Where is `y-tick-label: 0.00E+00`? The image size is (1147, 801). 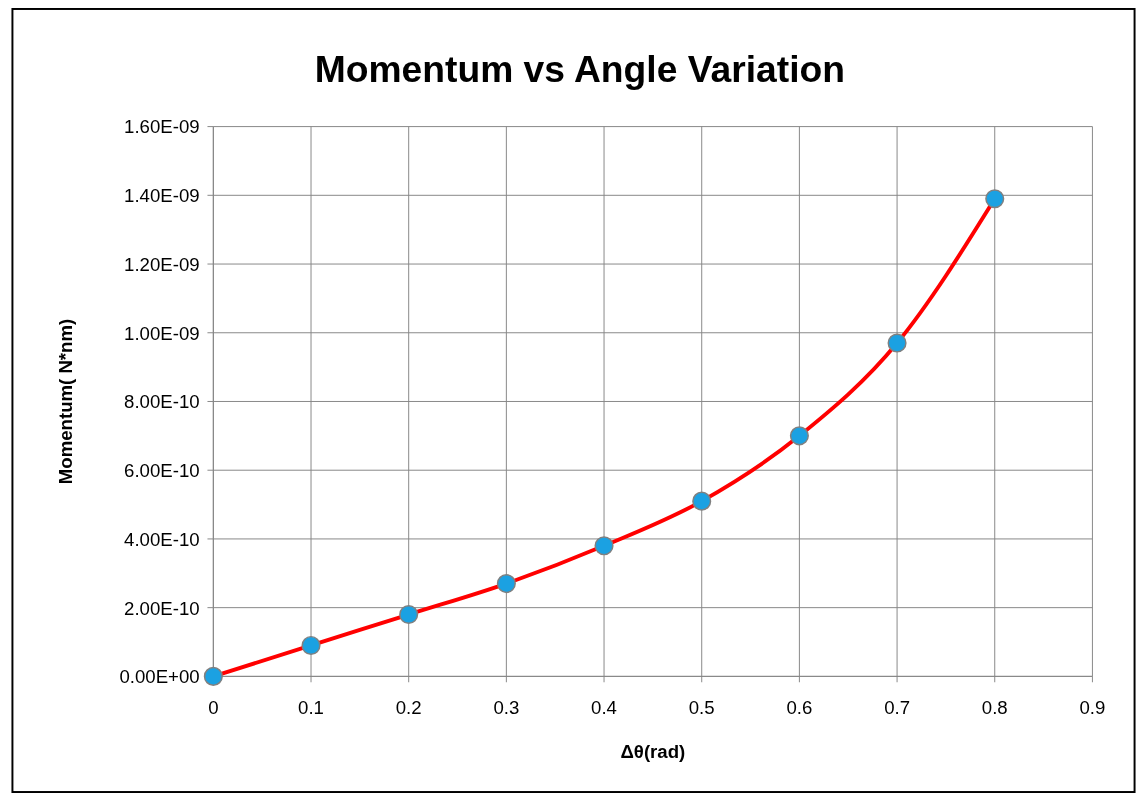 y-tick-label: 0.00E+00 is located at coordinates (159, 677).